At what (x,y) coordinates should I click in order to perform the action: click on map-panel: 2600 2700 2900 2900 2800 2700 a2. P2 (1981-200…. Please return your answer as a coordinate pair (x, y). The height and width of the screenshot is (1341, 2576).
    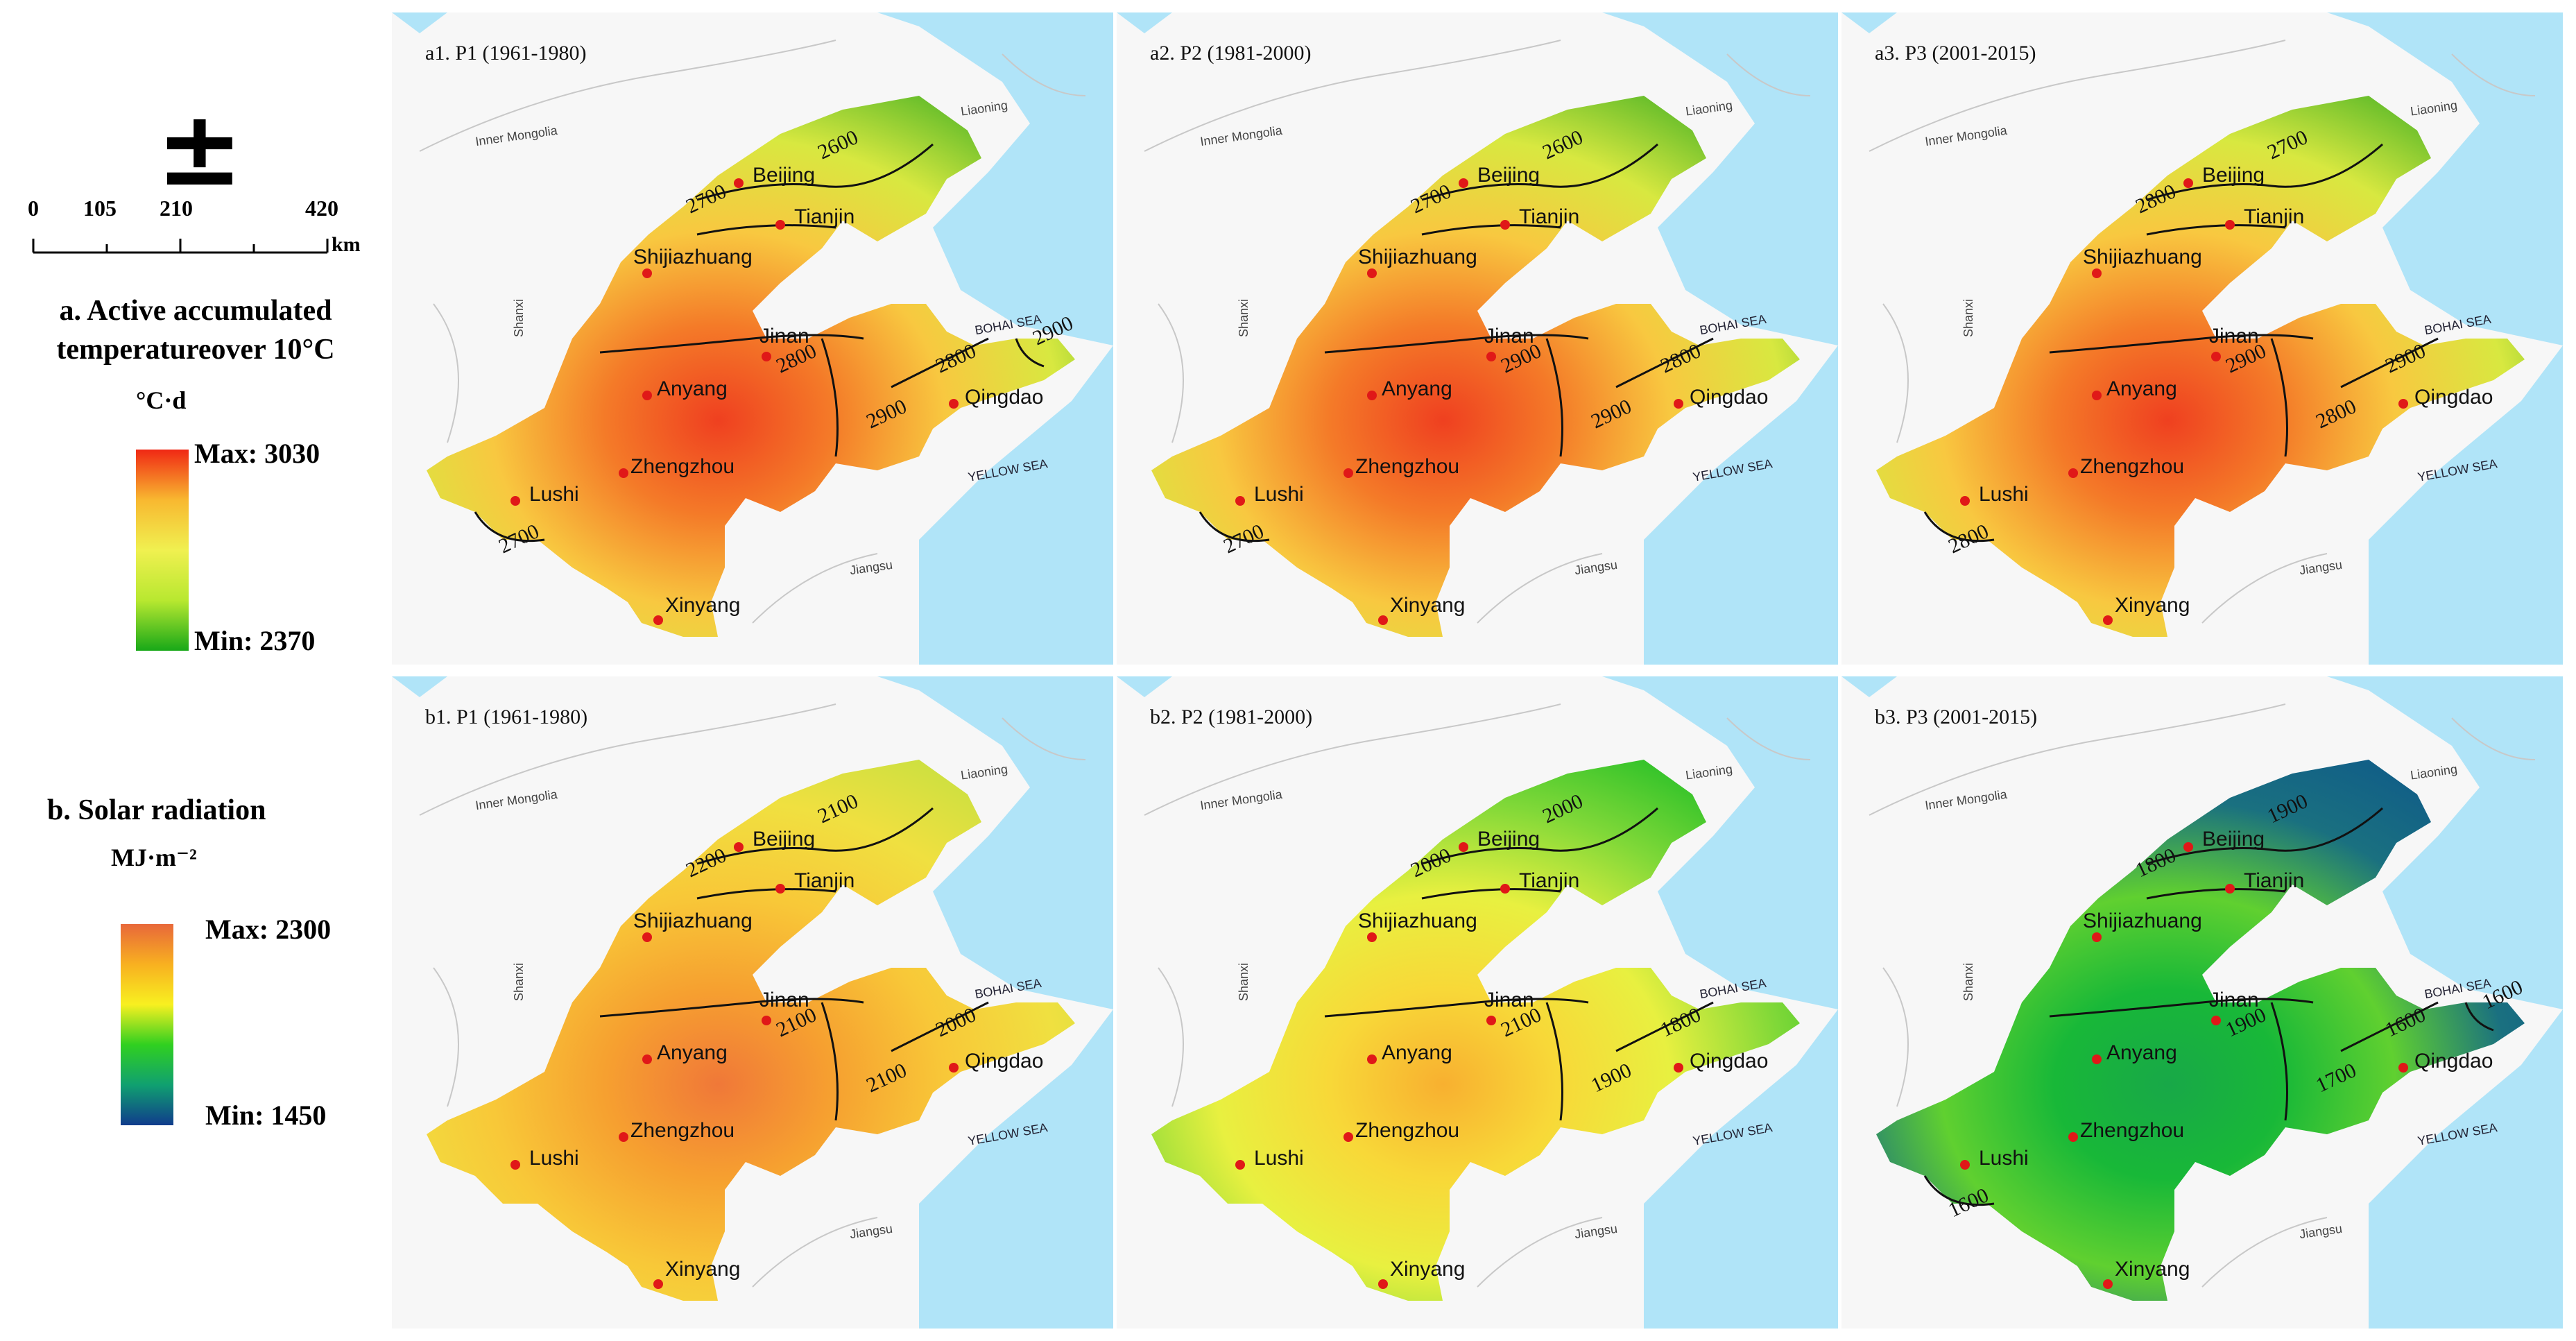
    Looking at the image, I should click on (1477, 338).